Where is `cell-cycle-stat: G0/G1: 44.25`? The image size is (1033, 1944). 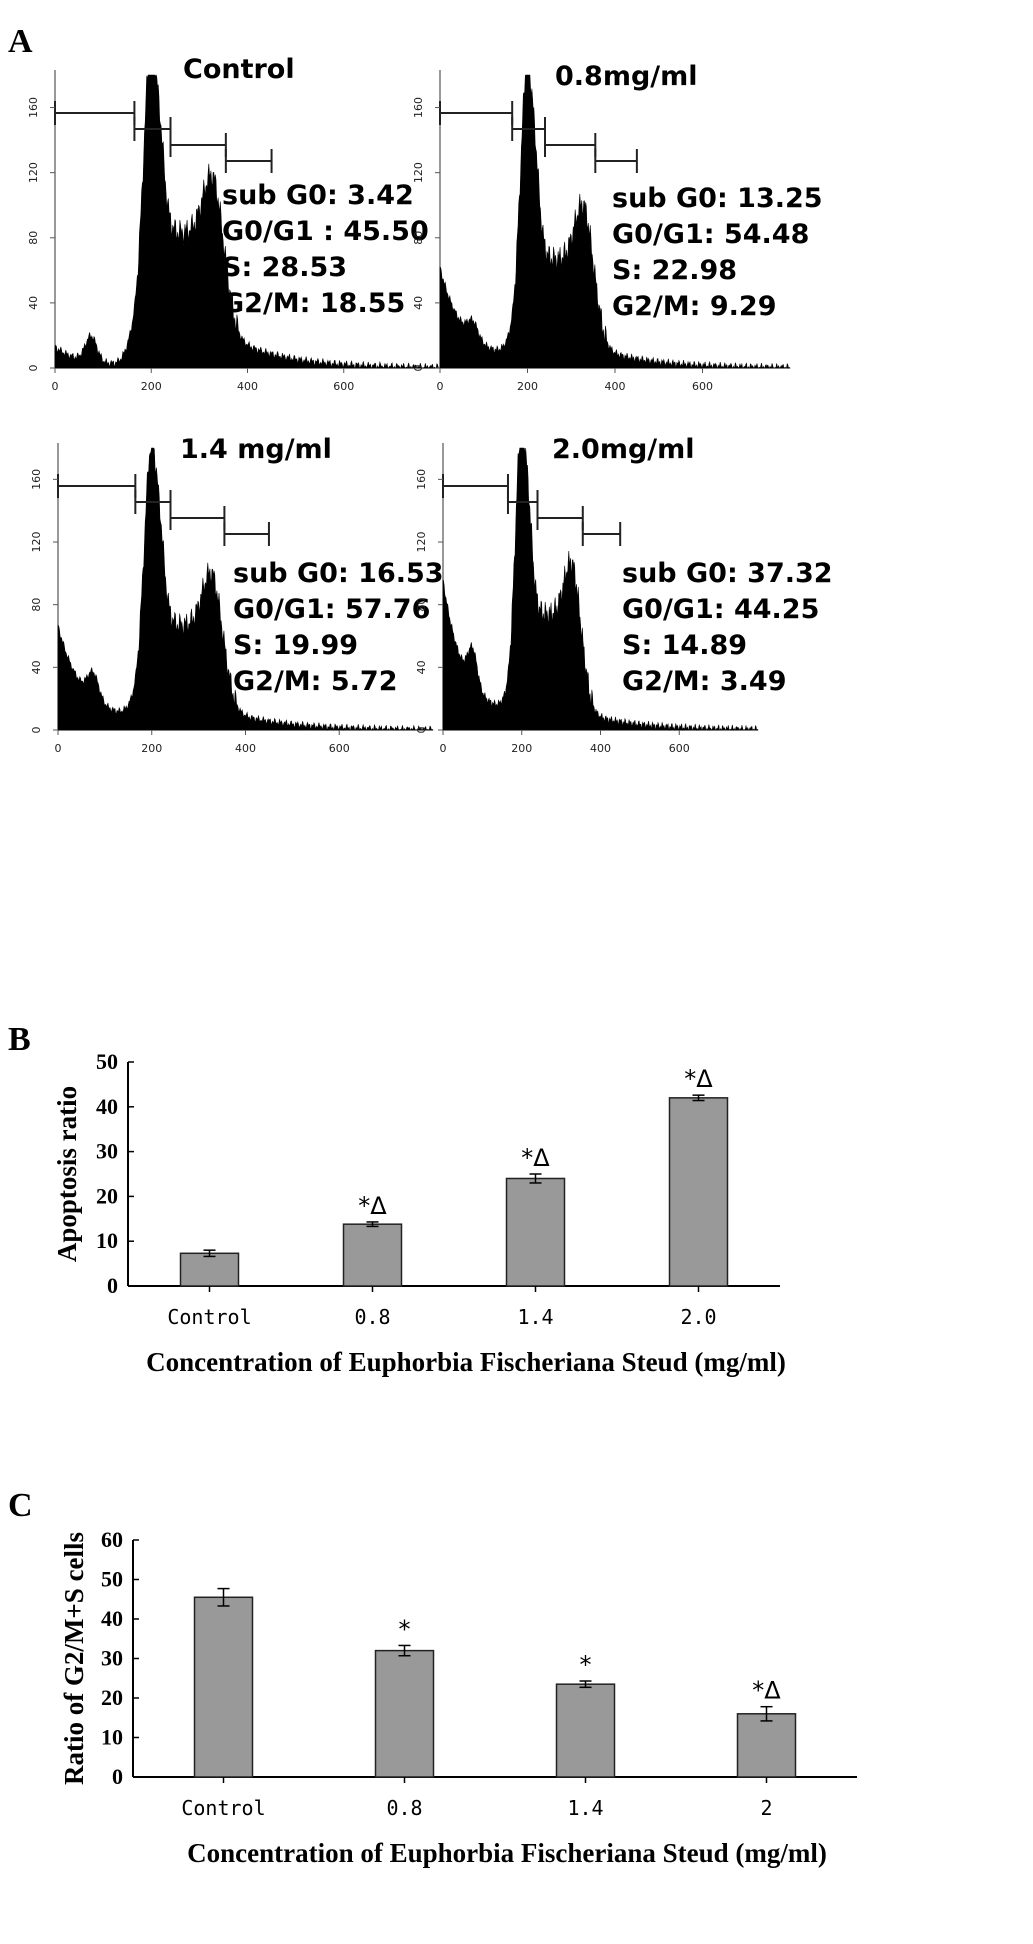 cell-cycle-stat: G0/G1: 44.25 is located at coordinates (720, 609).